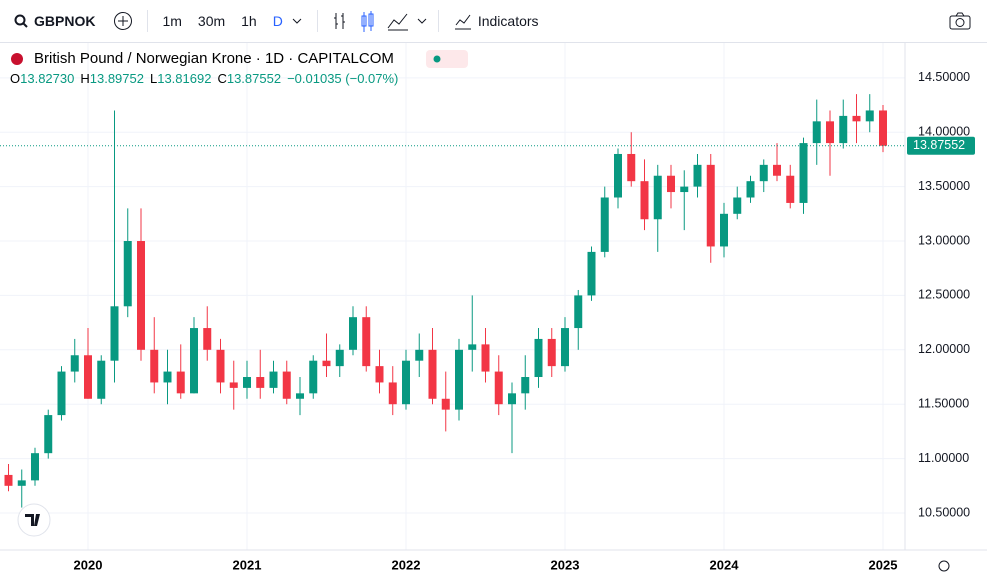  I want to click on x-tick-label: 2020, so click(88, 564).